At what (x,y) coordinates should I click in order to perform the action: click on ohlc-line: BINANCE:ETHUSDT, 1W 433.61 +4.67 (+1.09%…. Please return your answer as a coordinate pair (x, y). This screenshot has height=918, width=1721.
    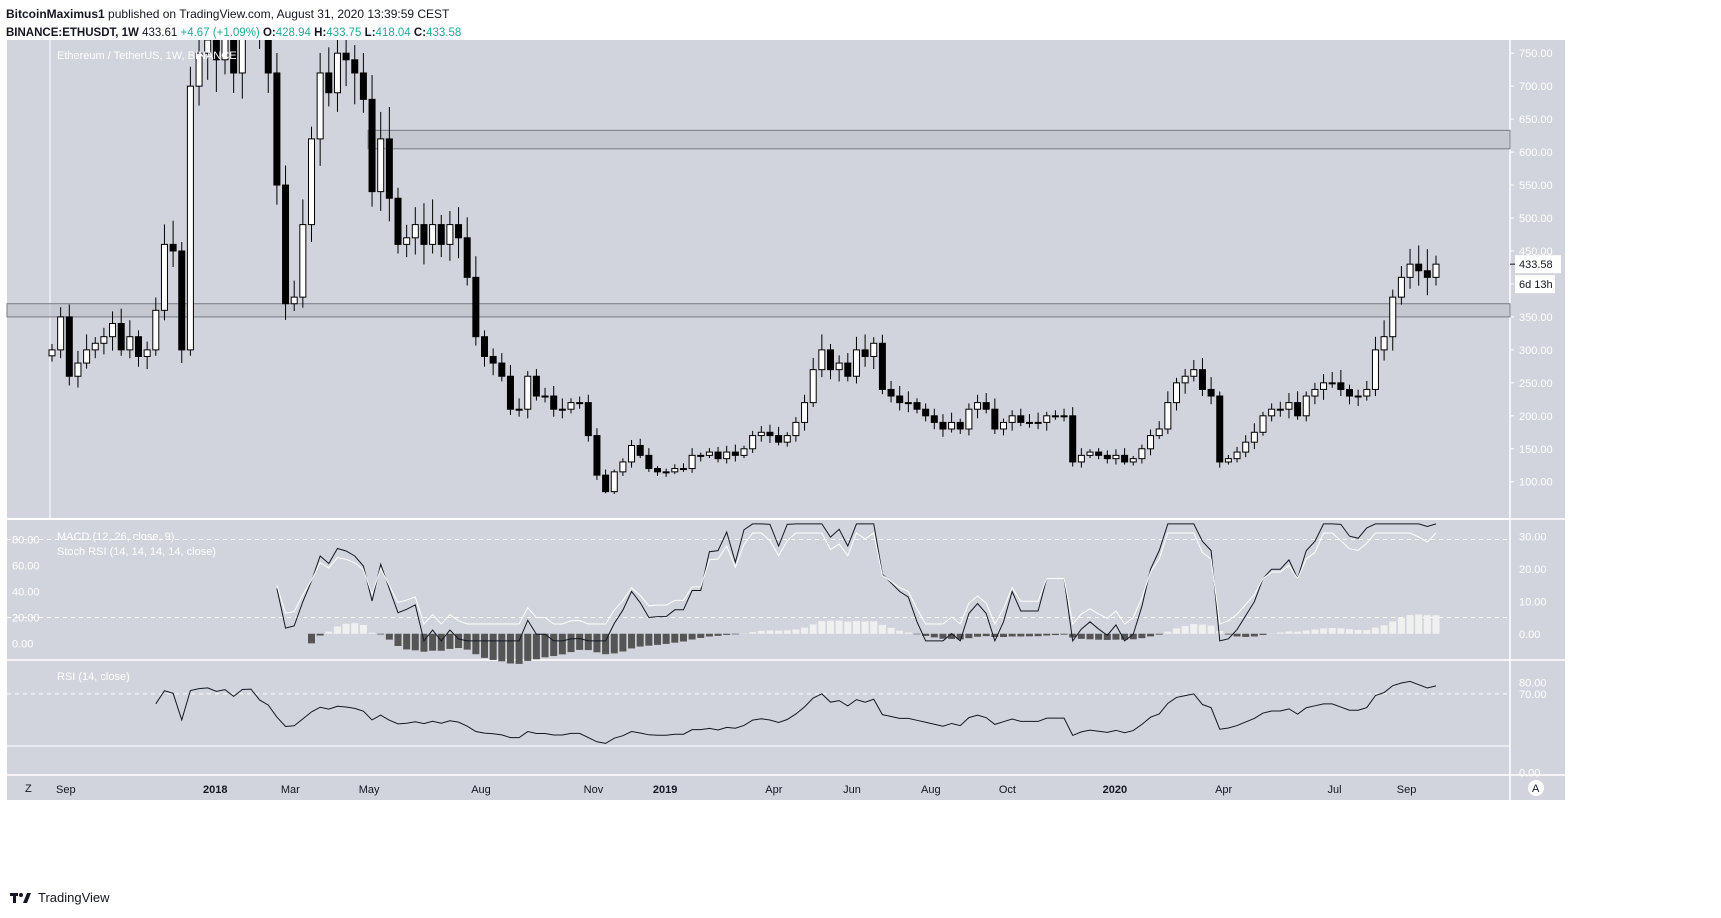
    Looking at the image, I should click on (233, 33).